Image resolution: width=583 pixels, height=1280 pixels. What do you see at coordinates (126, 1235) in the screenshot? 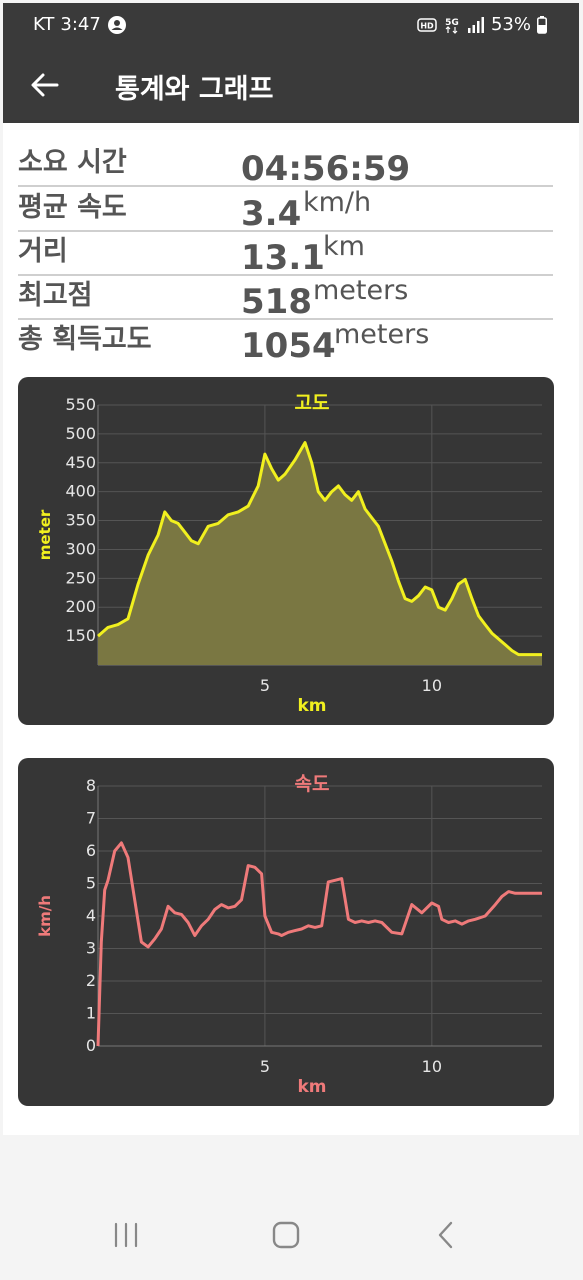
I see `recents-icon` at bounding box center [126, 1235].